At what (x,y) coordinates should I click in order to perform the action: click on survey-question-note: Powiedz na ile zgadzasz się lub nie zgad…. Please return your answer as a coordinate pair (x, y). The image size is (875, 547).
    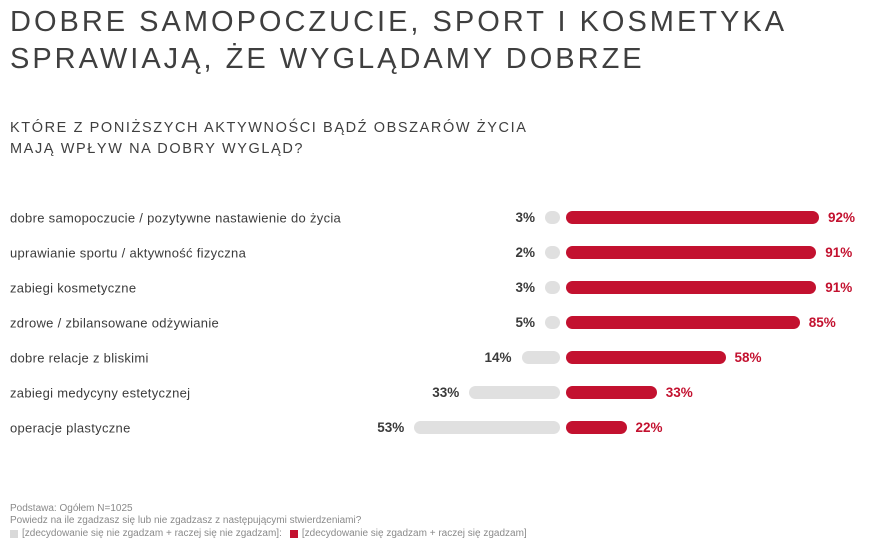
    Looking at the image, I should click on (186, 520).